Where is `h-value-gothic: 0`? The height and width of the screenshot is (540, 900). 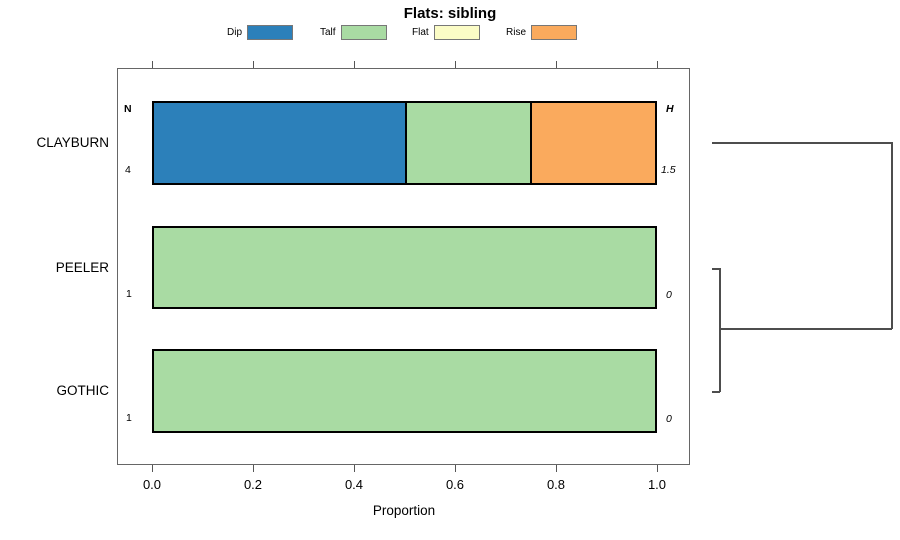 h-value-gothic: 0 is located at coordinates (669, 419).